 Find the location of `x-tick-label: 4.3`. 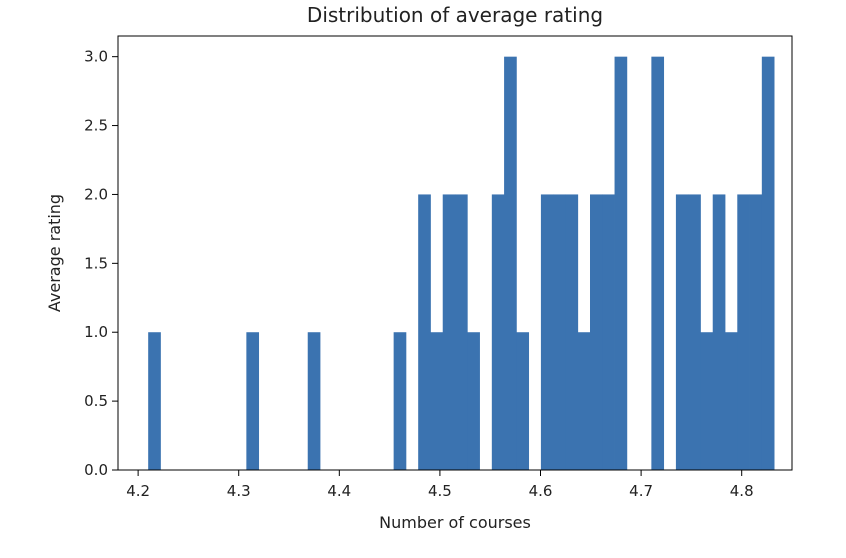

x-tick-label: 4.3 is located at coordinates (239, 491).